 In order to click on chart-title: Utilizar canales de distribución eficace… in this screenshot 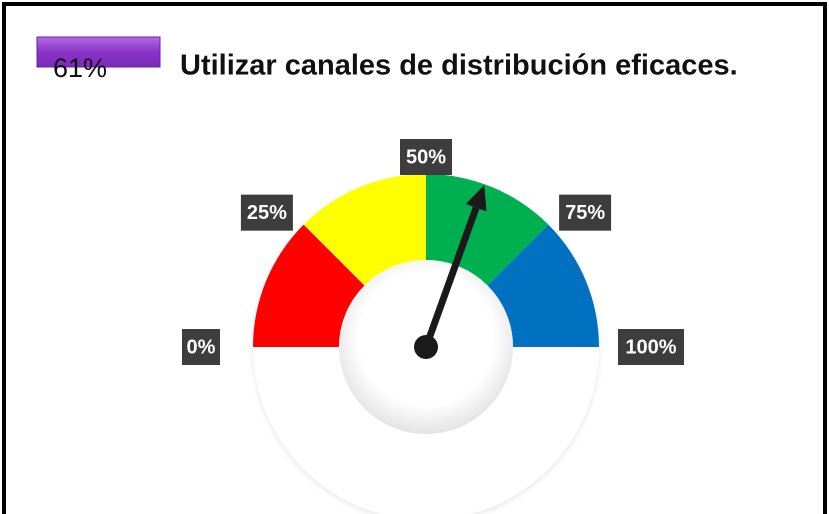, I will do `click(459, 66)`.